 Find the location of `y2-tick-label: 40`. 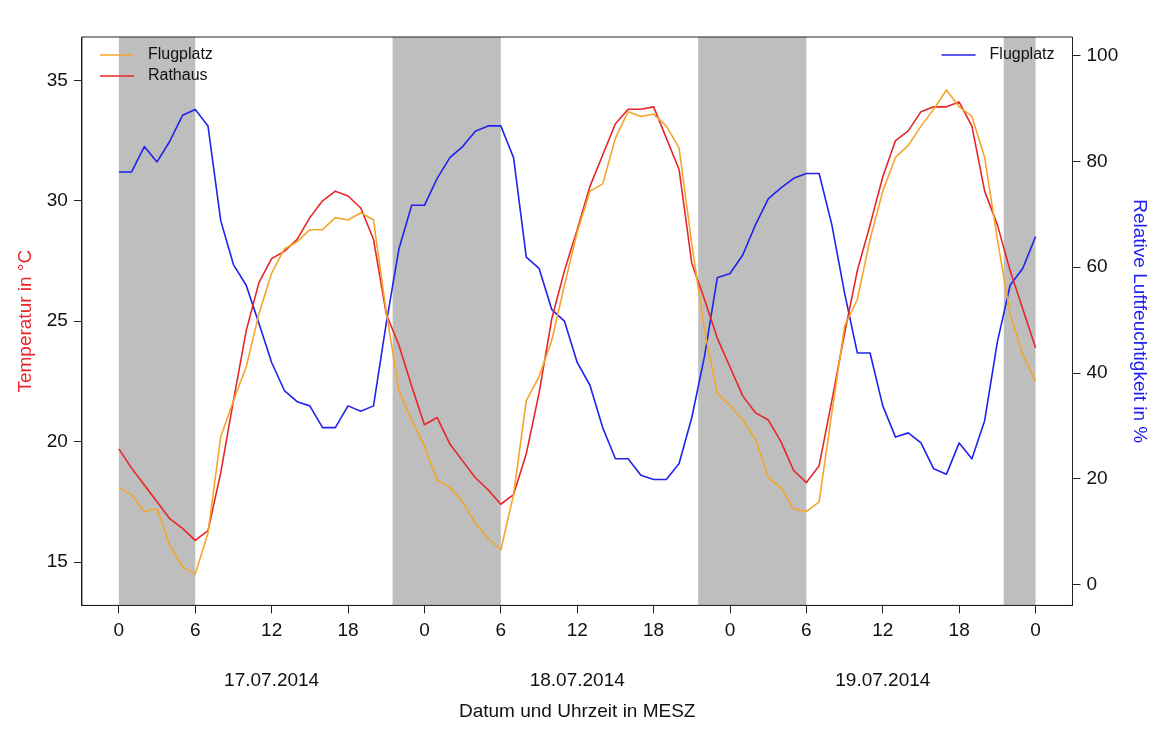

y2-tick-label: 40 is located at coordinates (1097, 372).